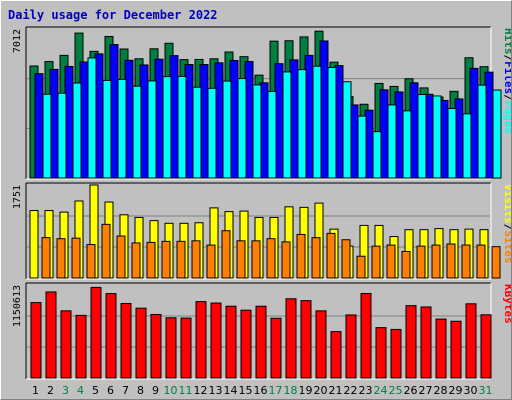 Image resolution: width=512 pixels, height=400 pixels. I want to click on bar-sites: 16: 740, so click(271, 258).